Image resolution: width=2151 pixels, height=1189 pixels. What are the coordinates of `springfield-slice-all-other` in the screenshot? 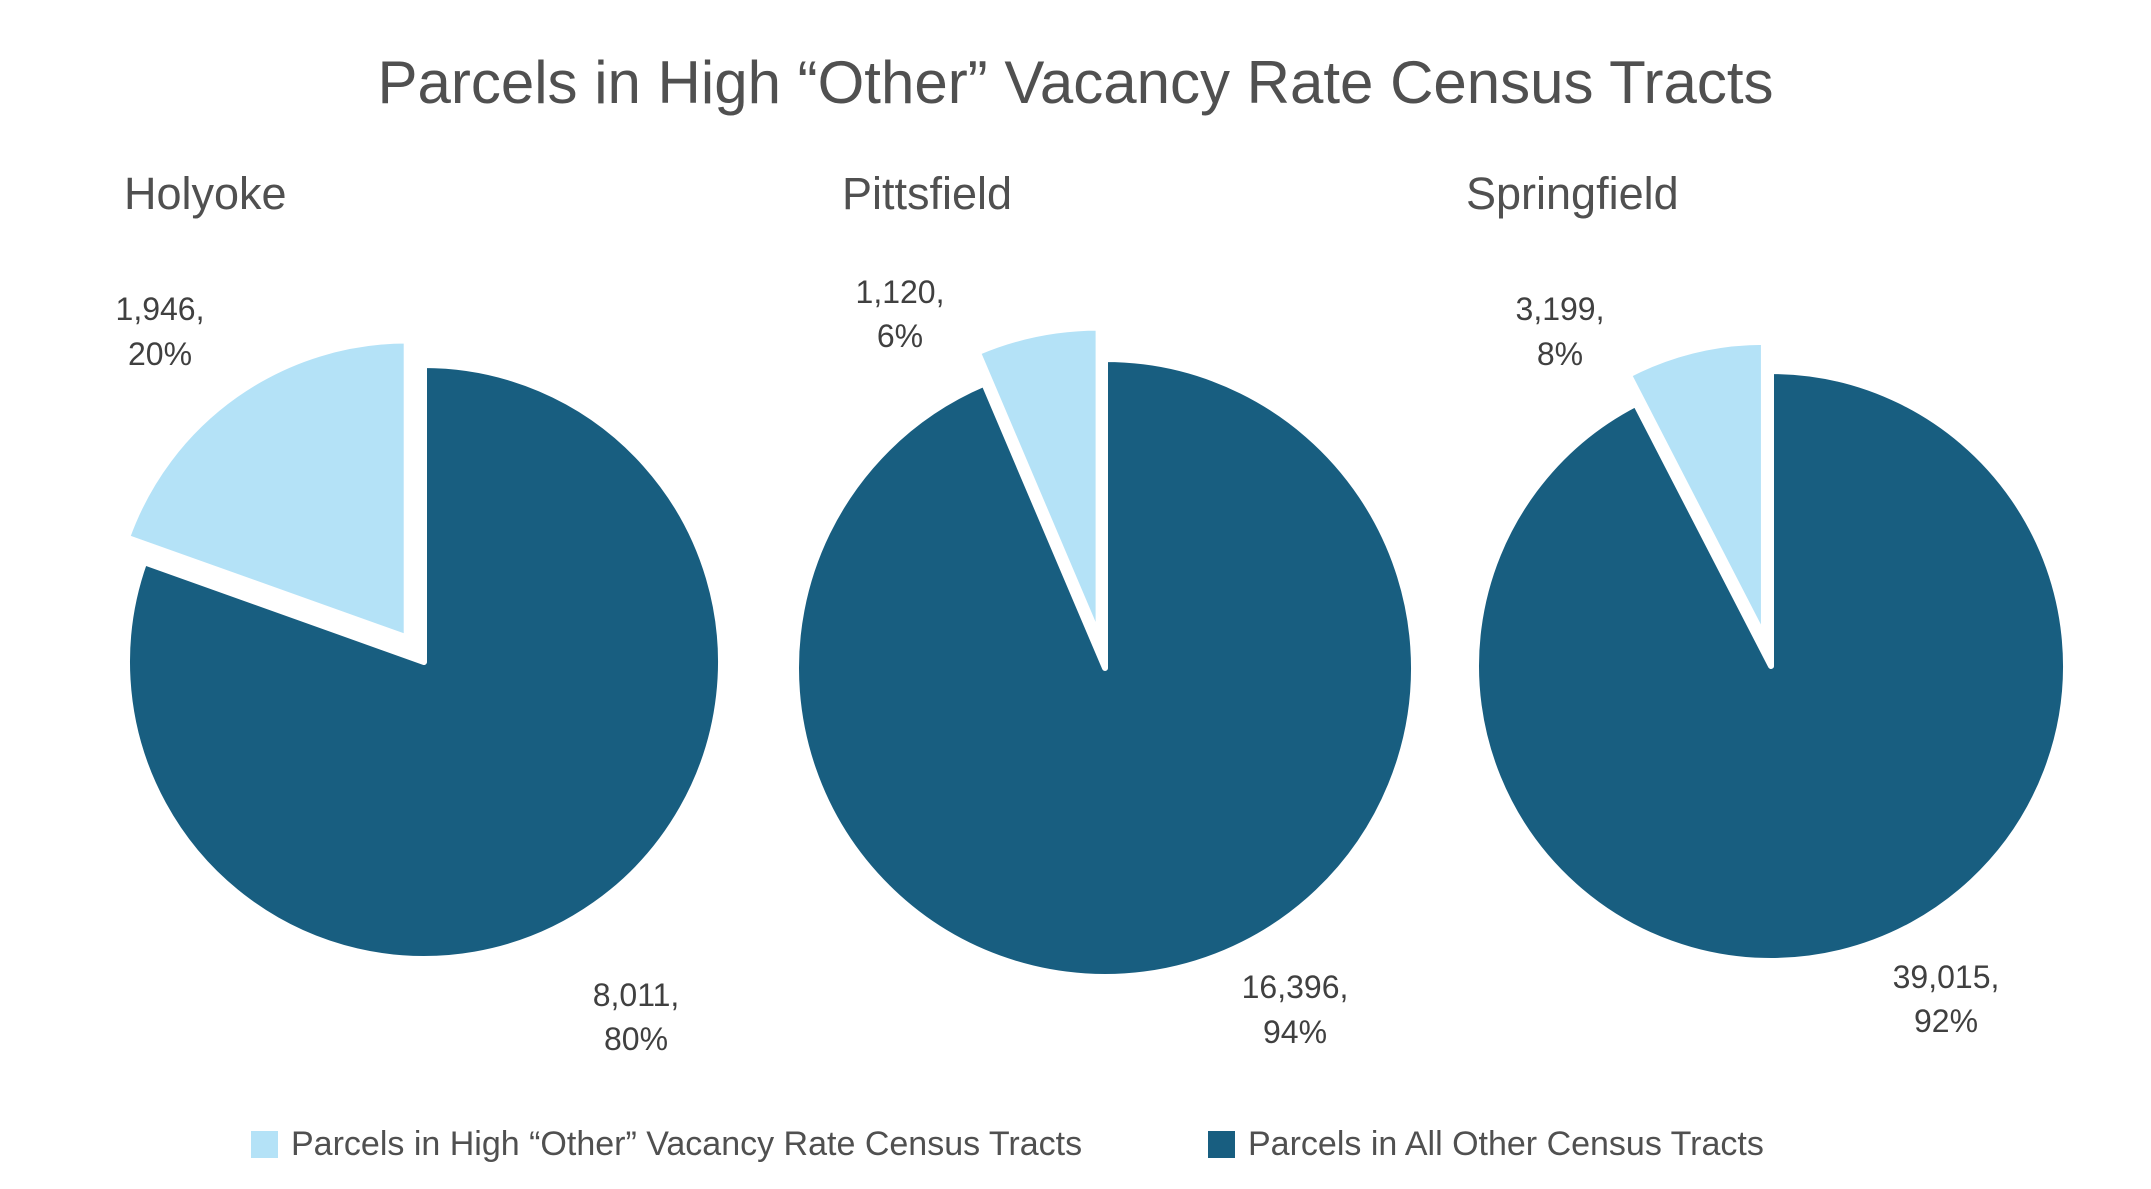 It's located at (1771, 666).